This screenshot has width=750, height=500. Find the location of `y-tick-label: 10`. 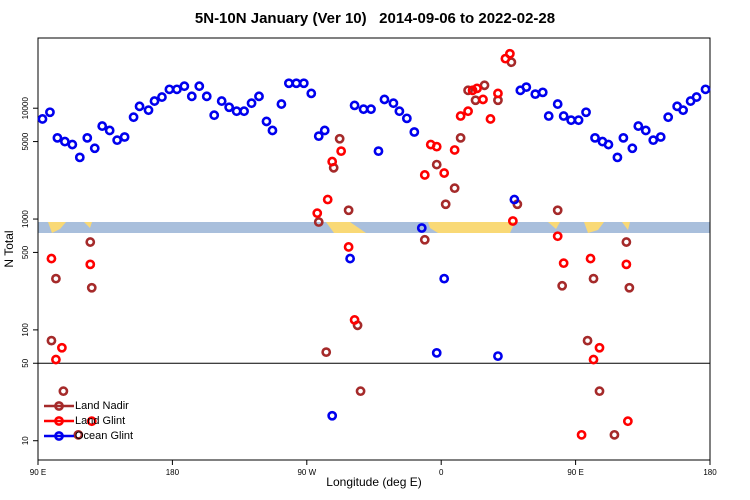

y-tick-label: 10 is located at coordinates (25, 440).